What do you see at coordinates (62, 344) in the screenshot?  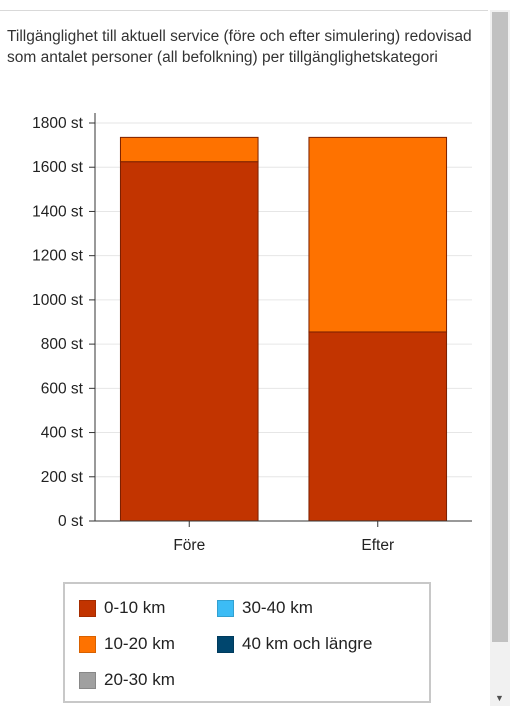 I see `y-tick-label: 800 st` at bounding box center [62, 344].